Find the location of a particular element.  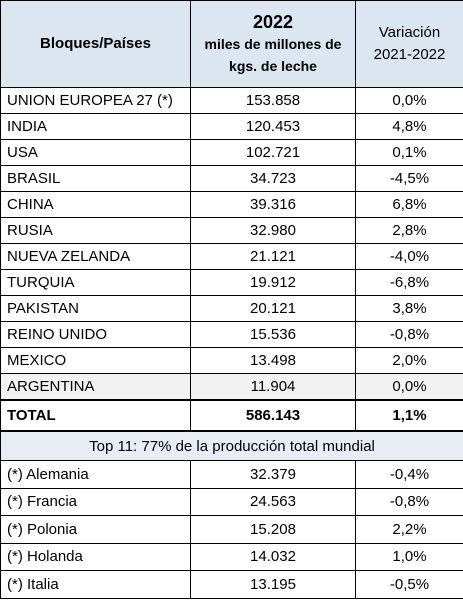

country-cell: (*) Italia is located at coordinates (95, 584).